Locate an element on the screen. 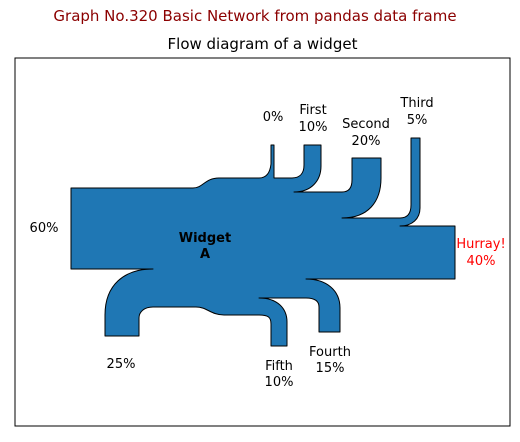 Image resolution: width=520 pixels, height=442 pixels. flow-label-first-value: 10% is located at coordinates (313, 127).